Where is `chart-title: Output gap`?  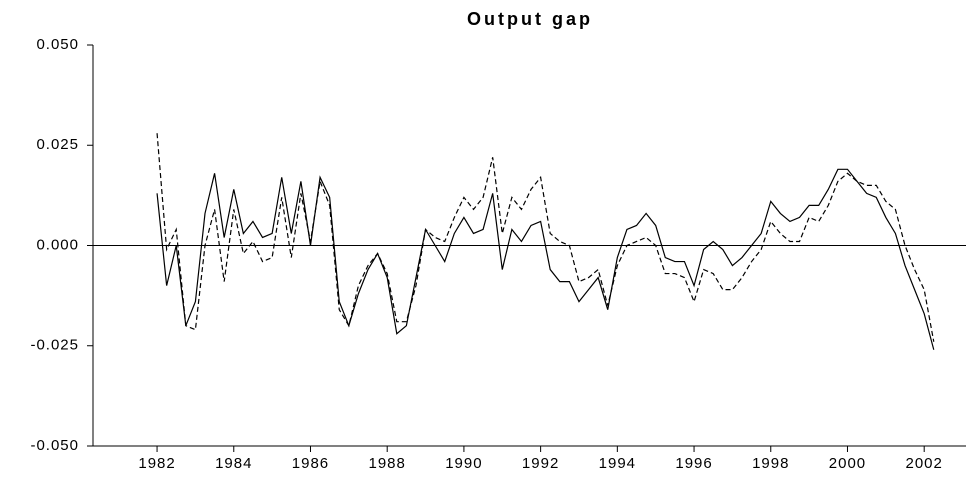 chart-title: Output gap is located at coordinates (530, 19).